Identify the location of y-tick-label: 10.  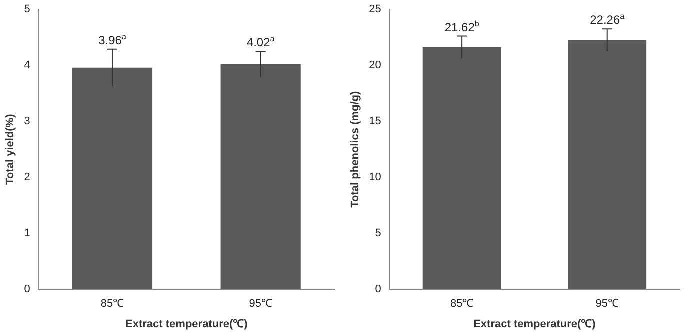
(375, 178).